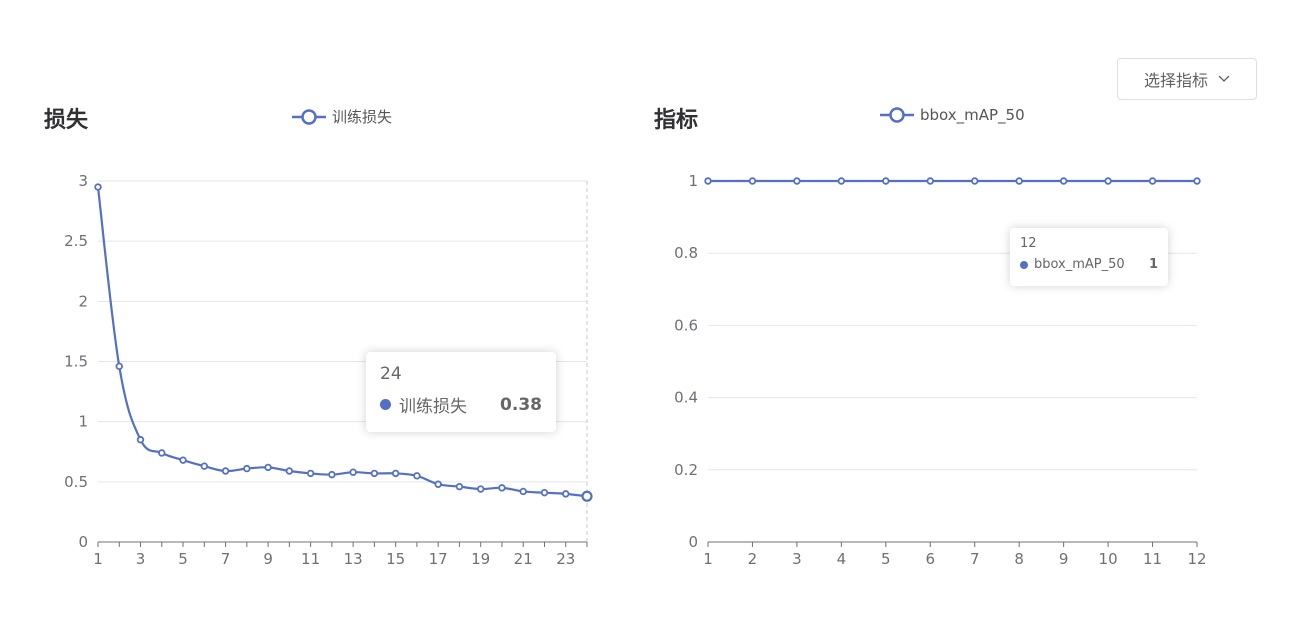  Describe the element at coordinates (930, 559) in the screenshot. I see `x-tick-label: 6` at that location.